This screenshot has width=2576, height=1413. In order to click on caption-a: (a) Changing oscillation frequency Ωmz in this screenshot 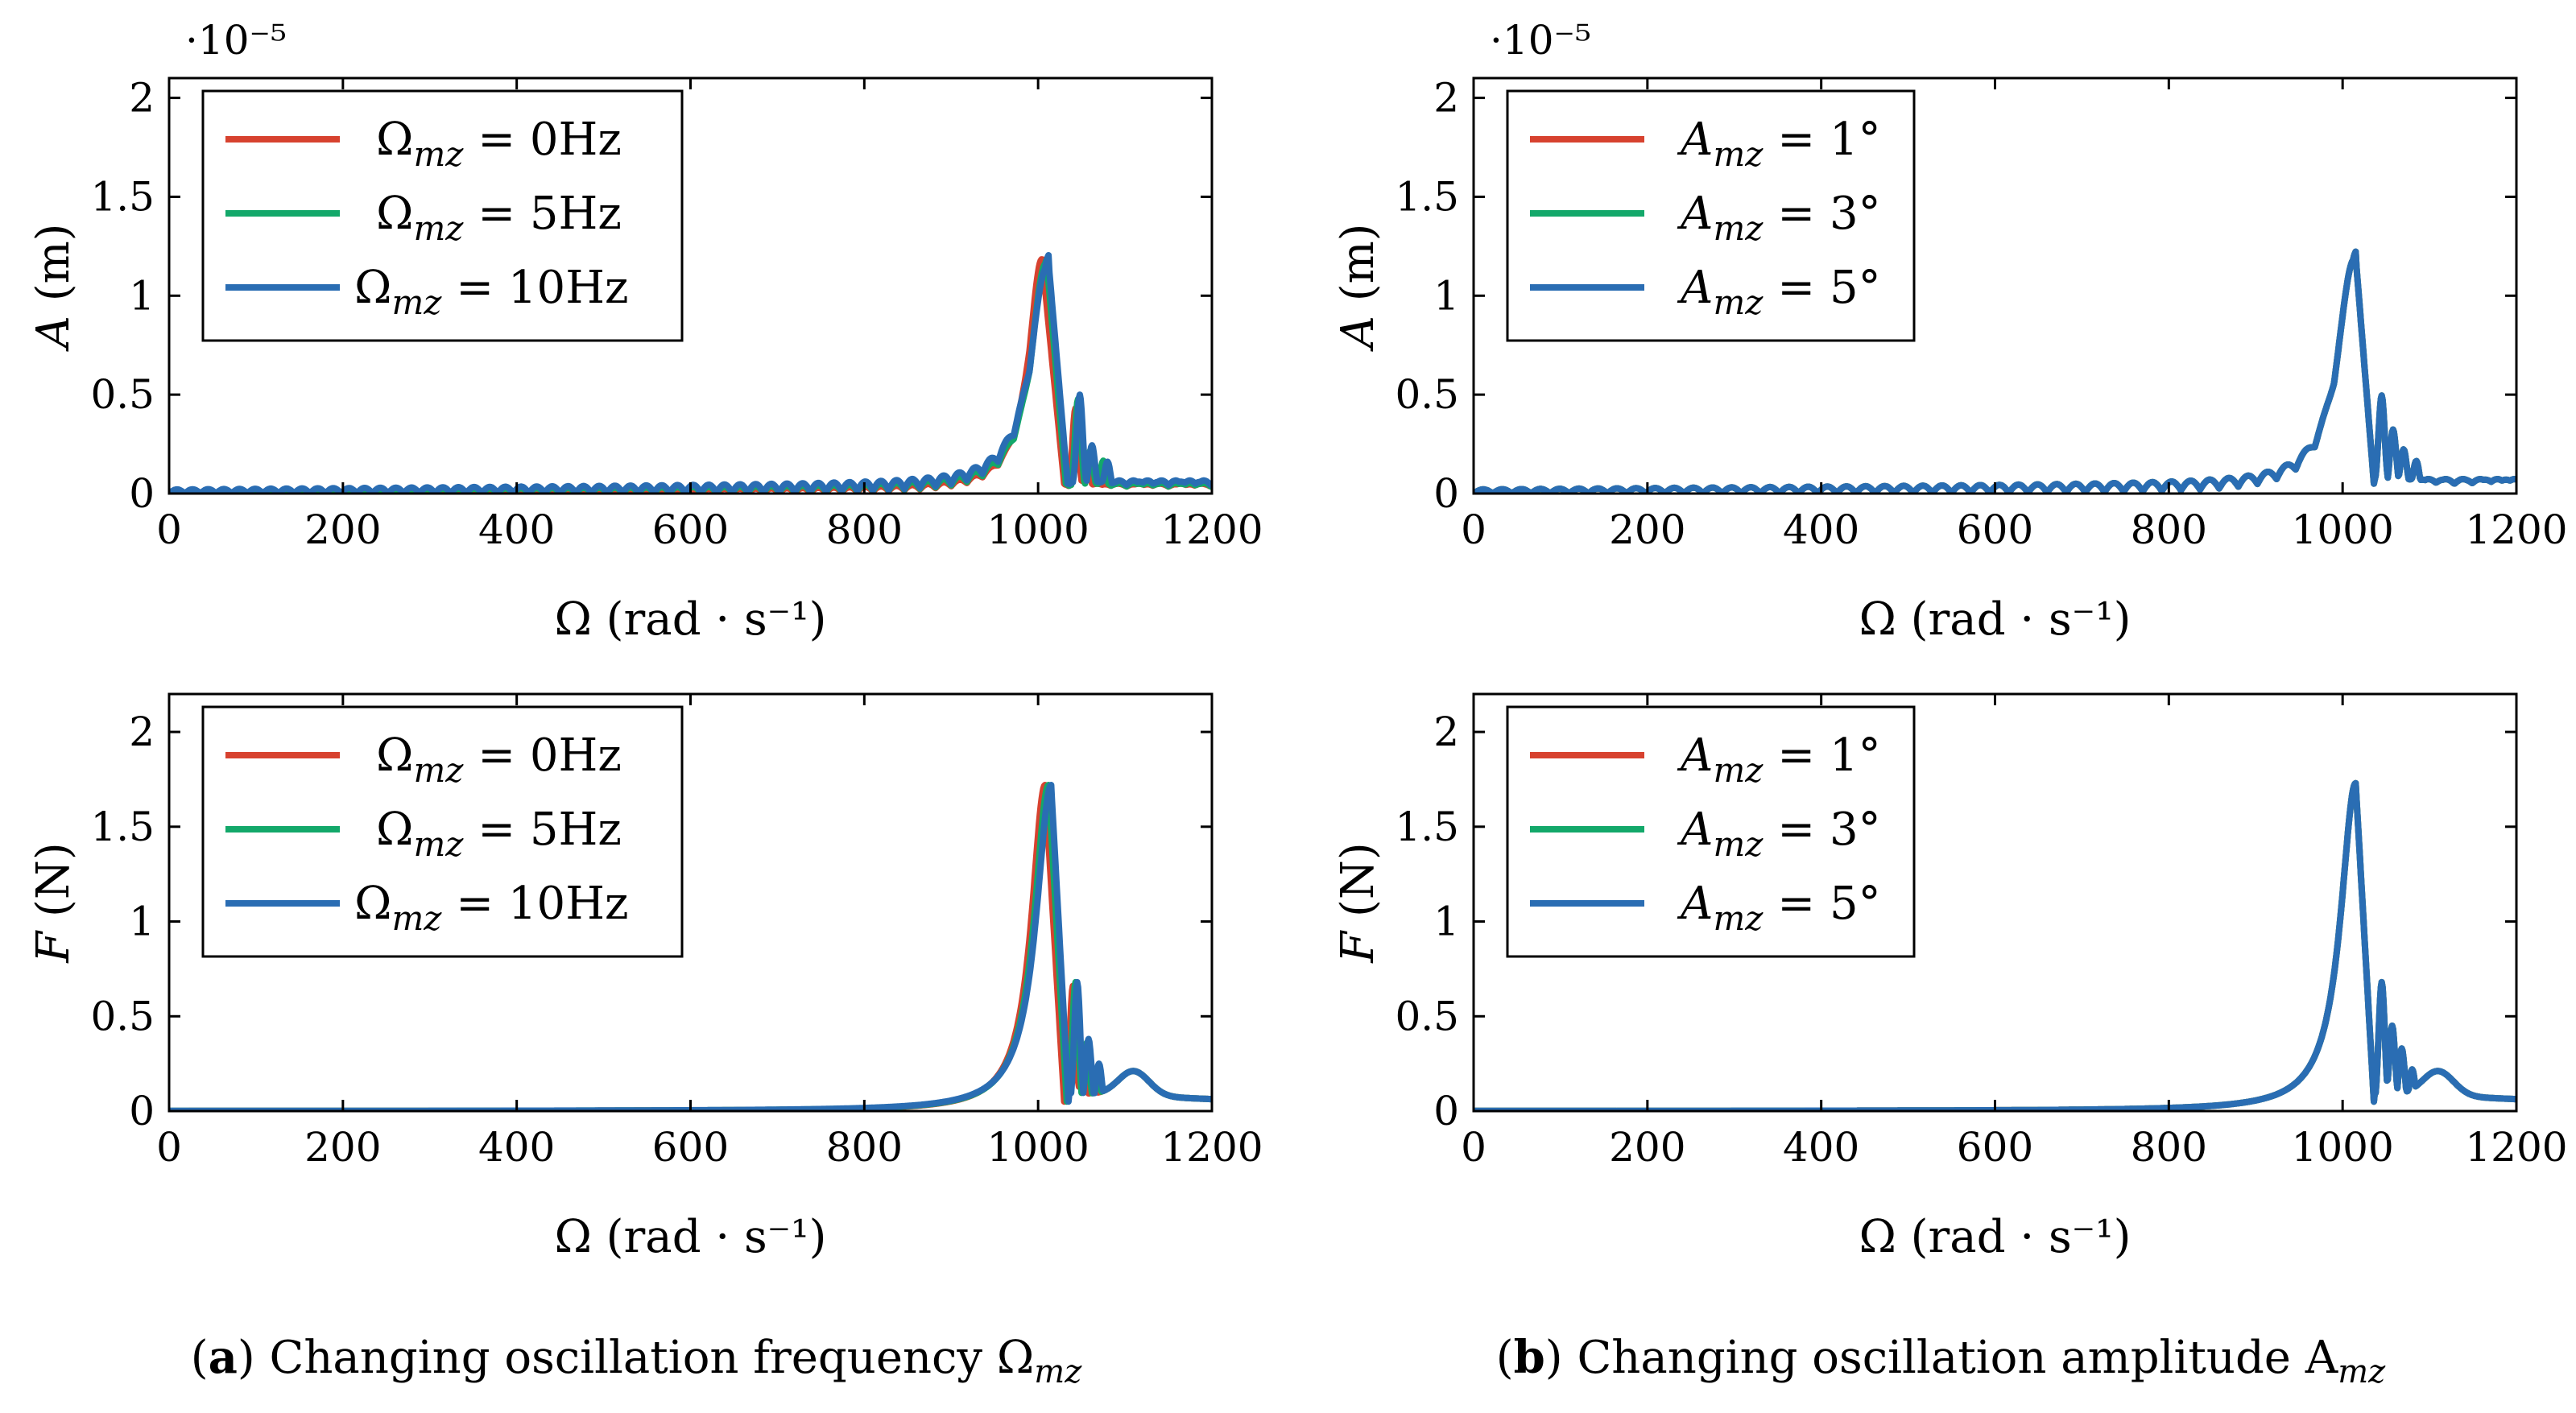, I will do `click(637, 1360)`.